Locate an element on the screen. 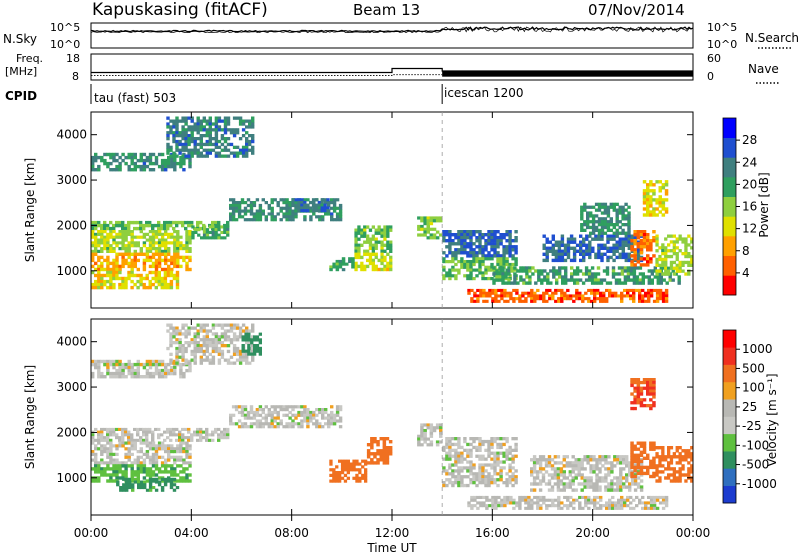 The width and height of the screenshot is (800, 554). power-colorbar-label-5: 24 is located at coordinates (749, 162).